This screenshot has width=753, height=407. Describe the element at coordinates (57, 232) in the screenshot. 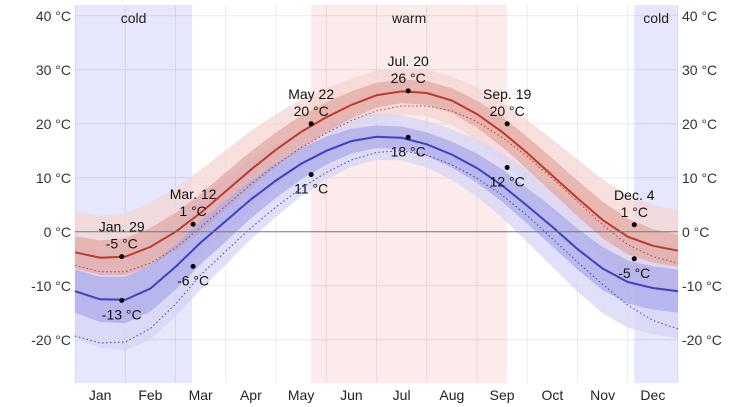

I see `y-tick-label-left: 0 °C` at that location.